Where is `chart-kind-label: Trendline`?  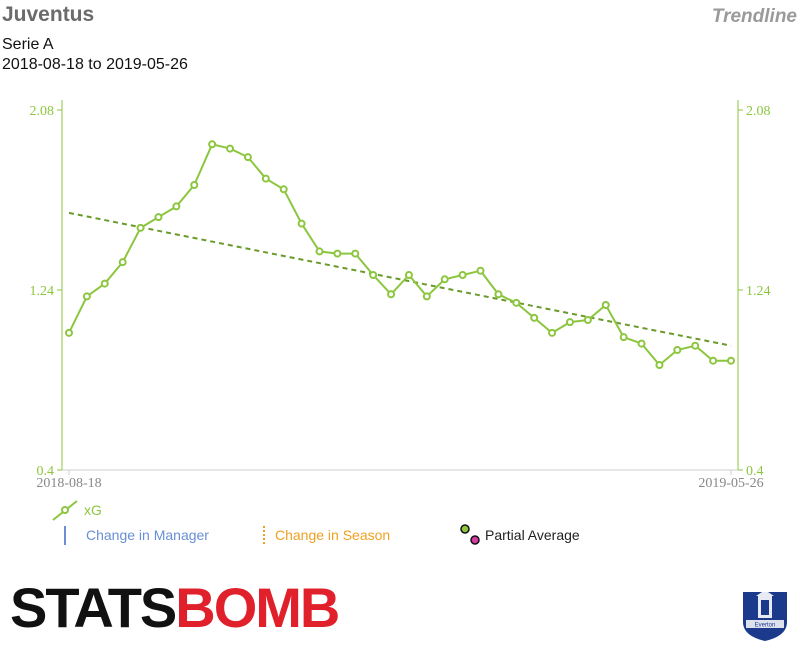
chart-kind-label: Trendline is located at coordinates (754, 16).